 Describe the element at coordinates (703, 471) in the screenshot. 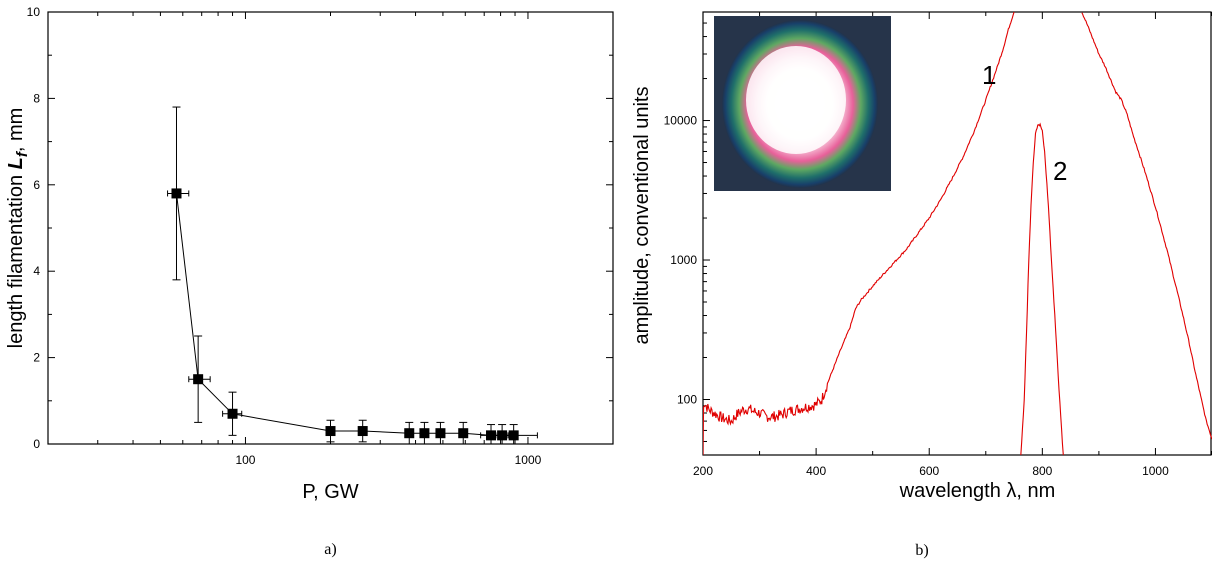

I see `chart-b-x-tick-label: 200` at that location.